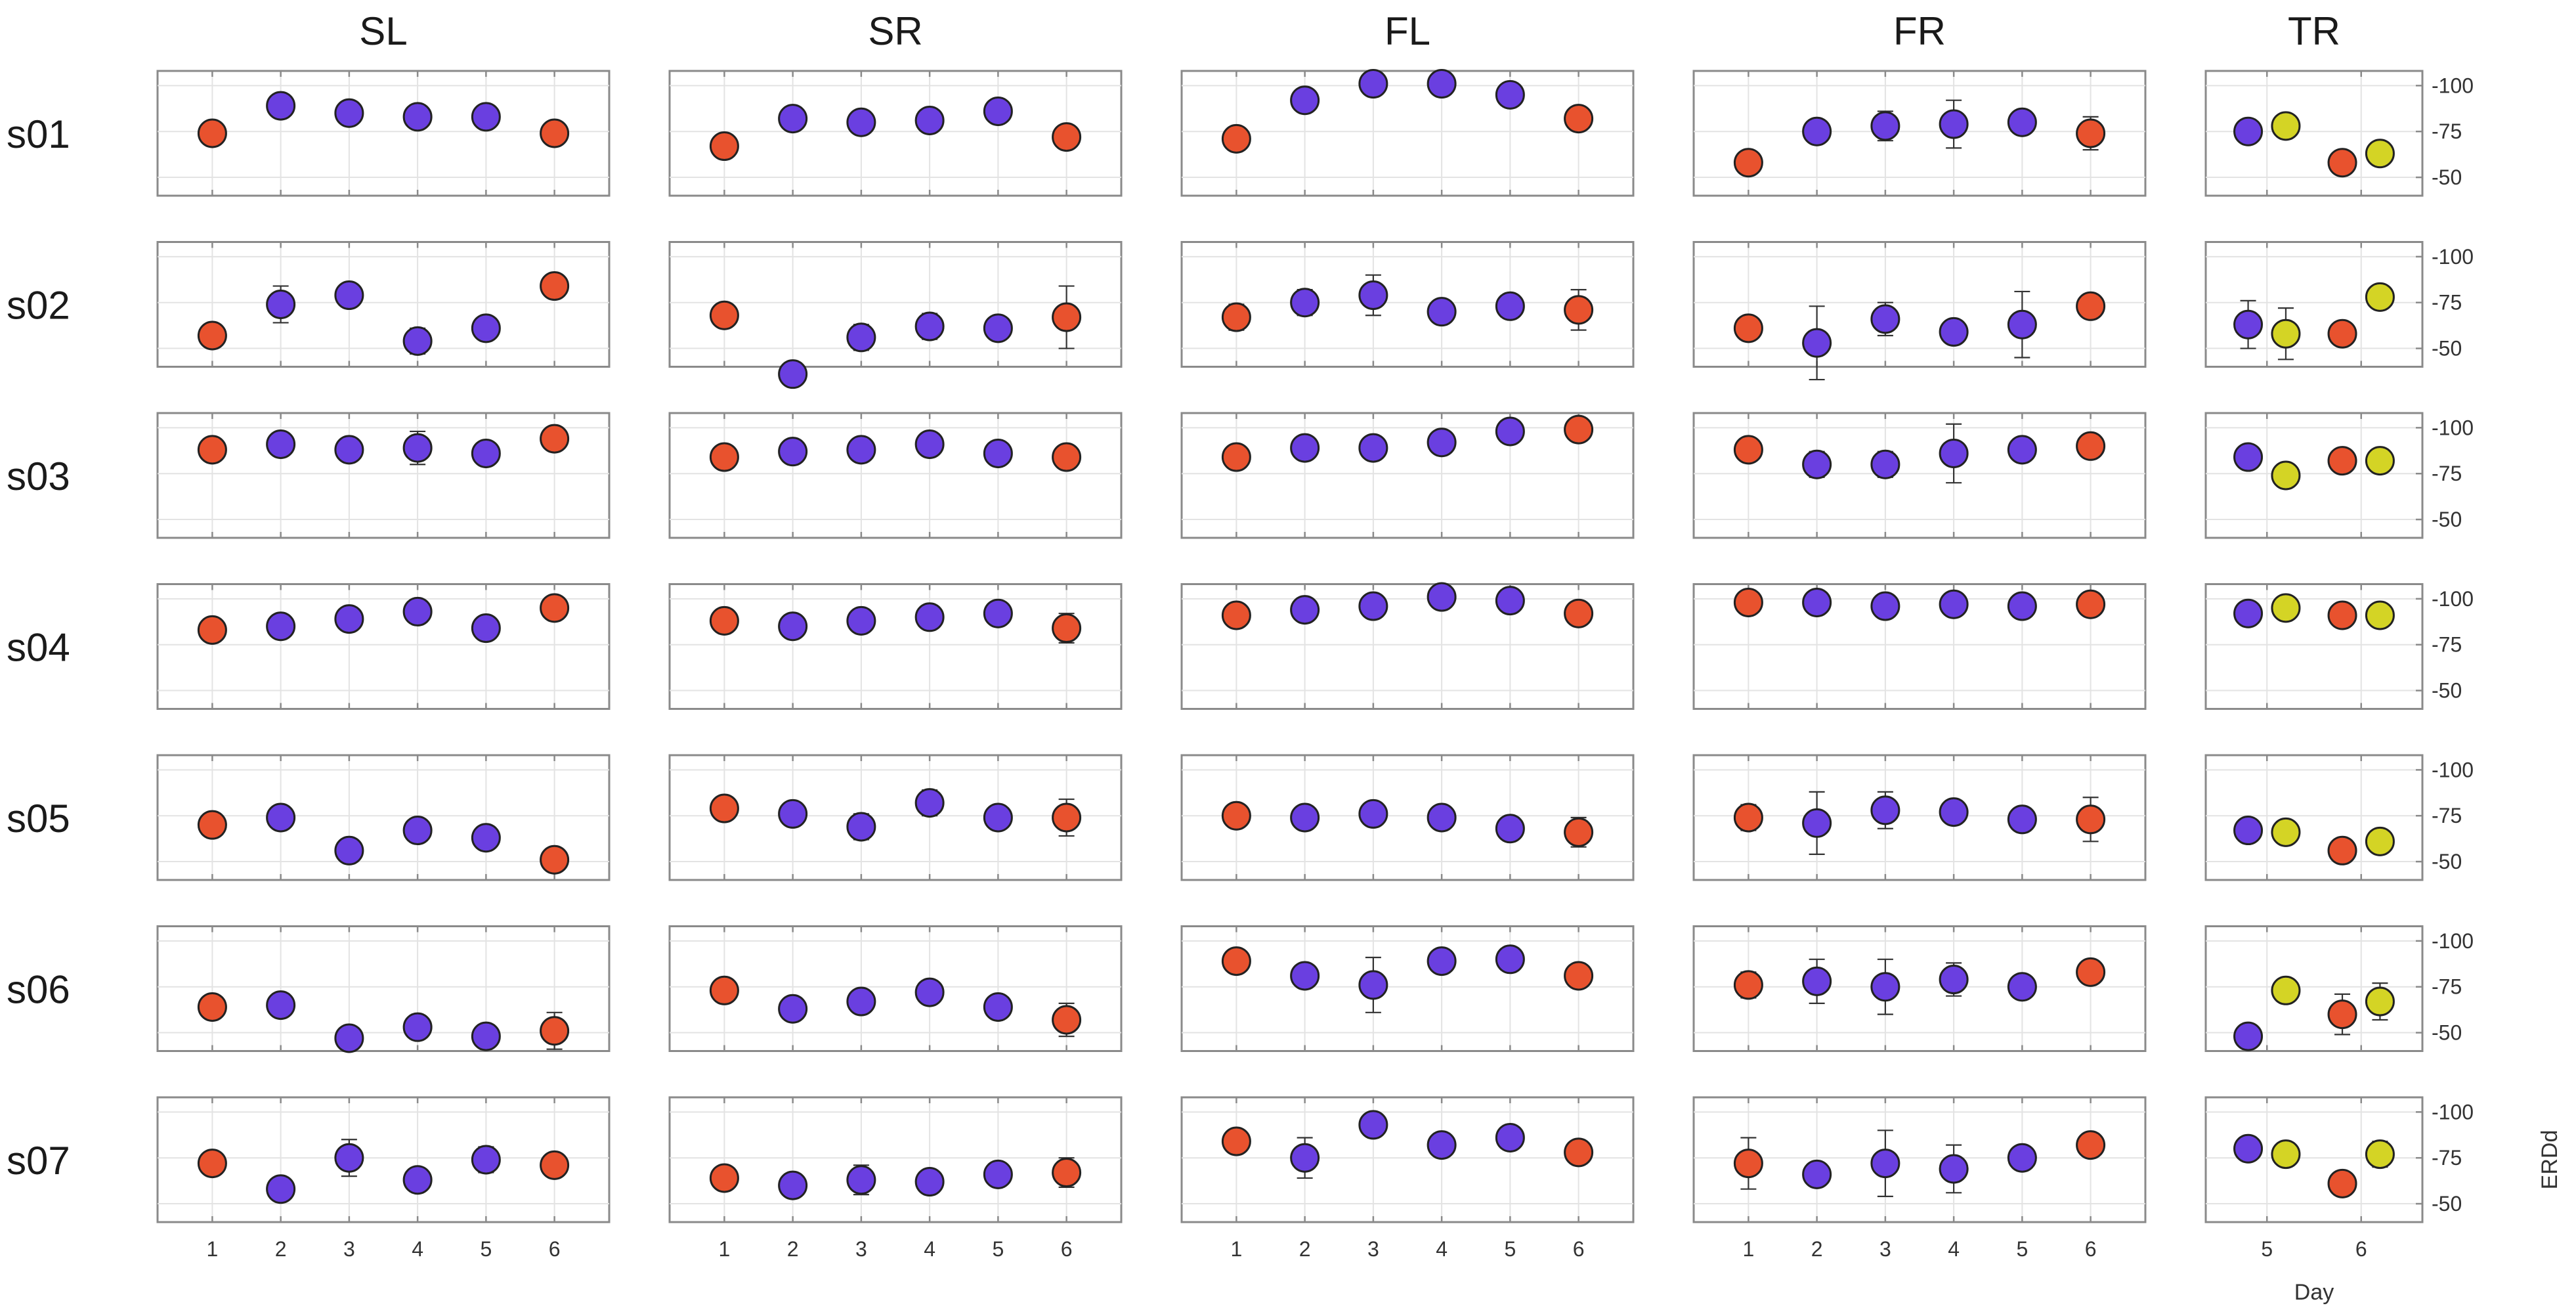 This screenshot has height=1316, width=2576. I want to click on row-label-s01: s01, so click(38, 134).